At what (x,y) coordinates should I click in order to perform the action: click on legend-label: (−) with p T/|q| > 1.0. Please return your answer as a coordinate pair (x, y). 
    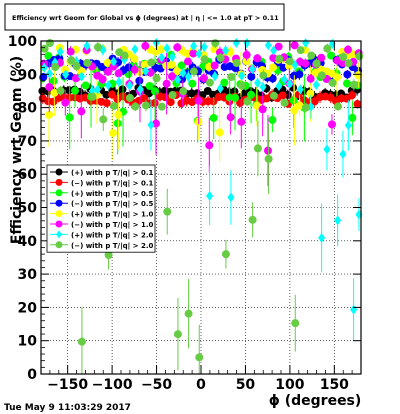
    Looking at the image, I should click on (112, 225).